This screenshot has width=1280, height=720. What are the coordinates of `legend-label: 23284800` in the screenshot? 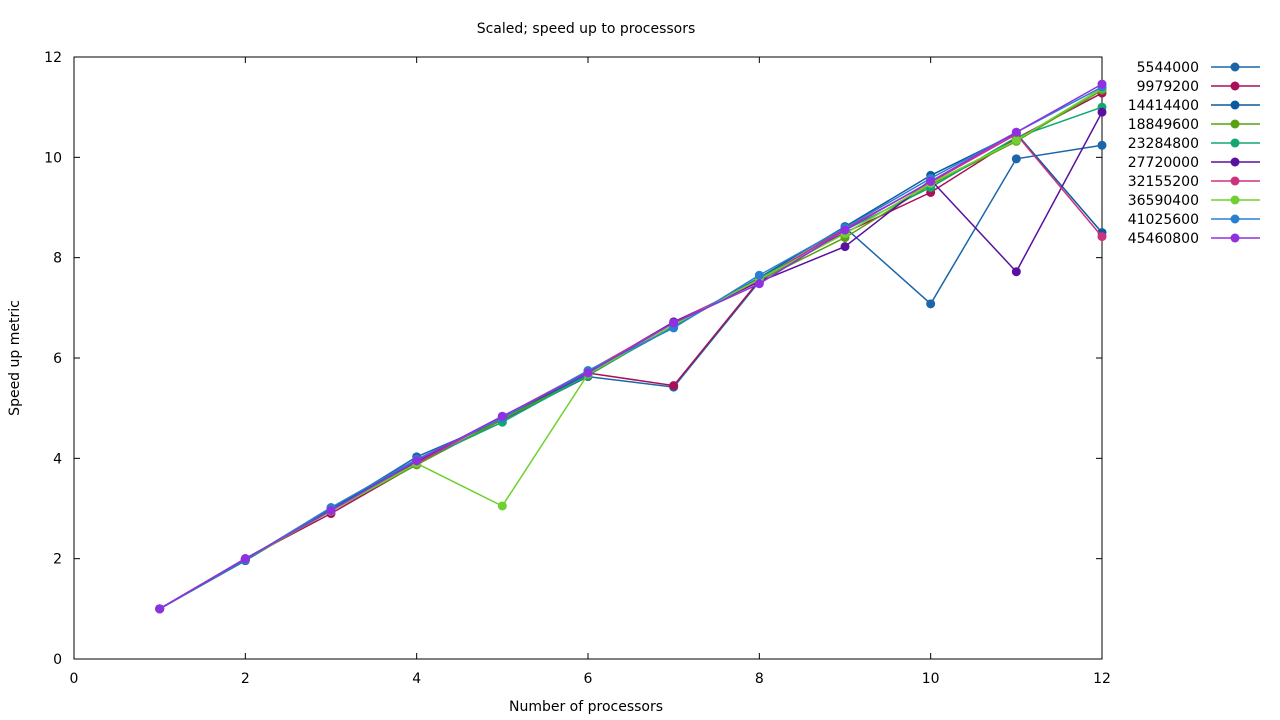 It's located at (1163, 144).